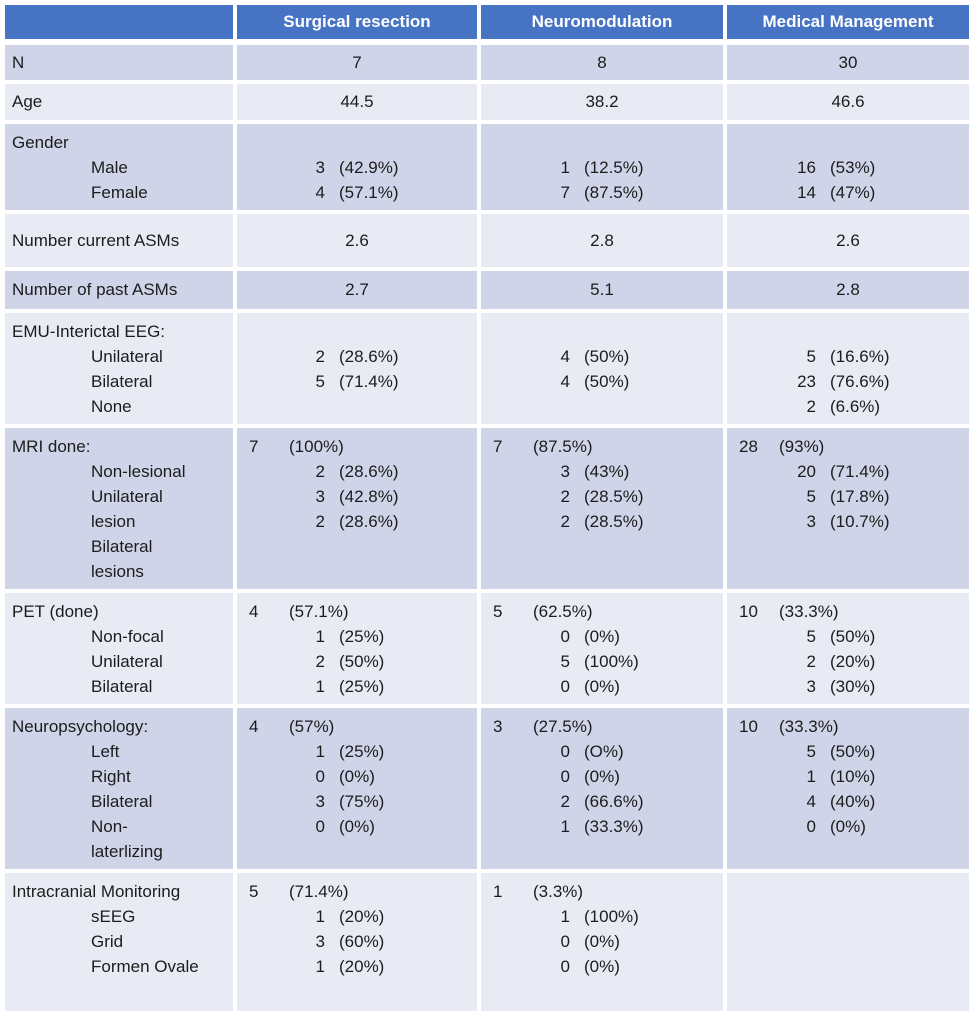  What do you see at coordinates (853, 686) in the screenshot?
I see `pct: (30%)` at bounding box center [853, 686].